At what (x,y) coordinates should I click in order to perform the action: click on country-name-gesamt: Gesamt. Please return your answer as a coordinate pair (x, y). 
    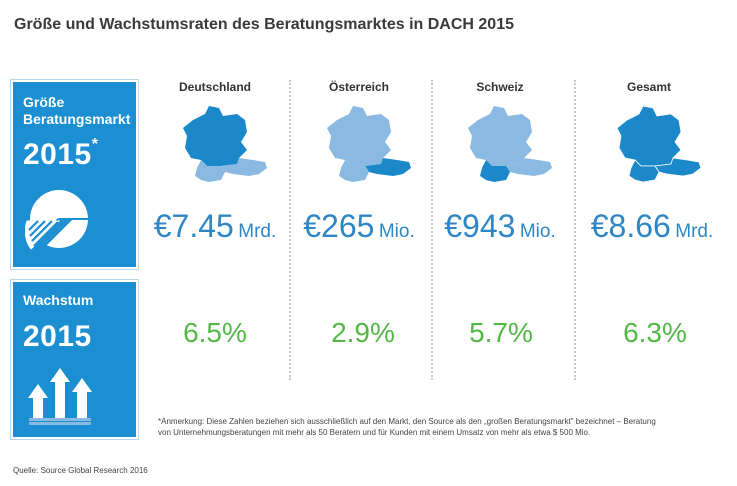
    Looking at the image, I should click on (649, 87).